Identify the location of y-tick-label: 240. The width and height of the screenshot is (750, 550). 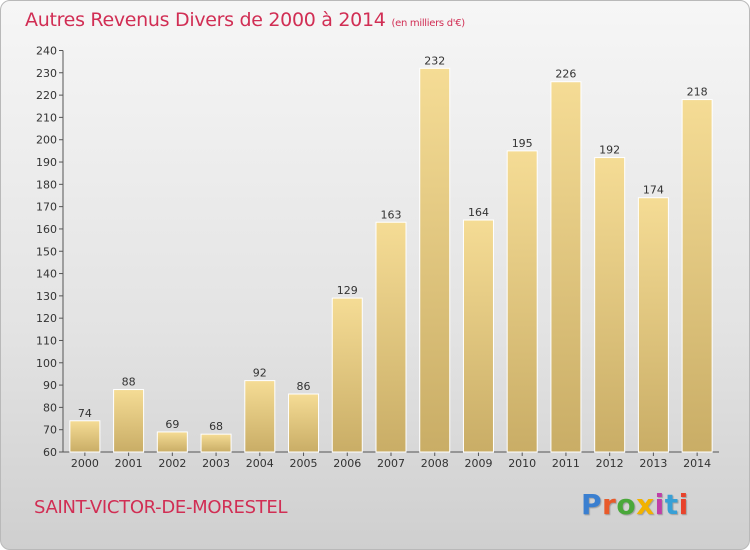
(46, 51).